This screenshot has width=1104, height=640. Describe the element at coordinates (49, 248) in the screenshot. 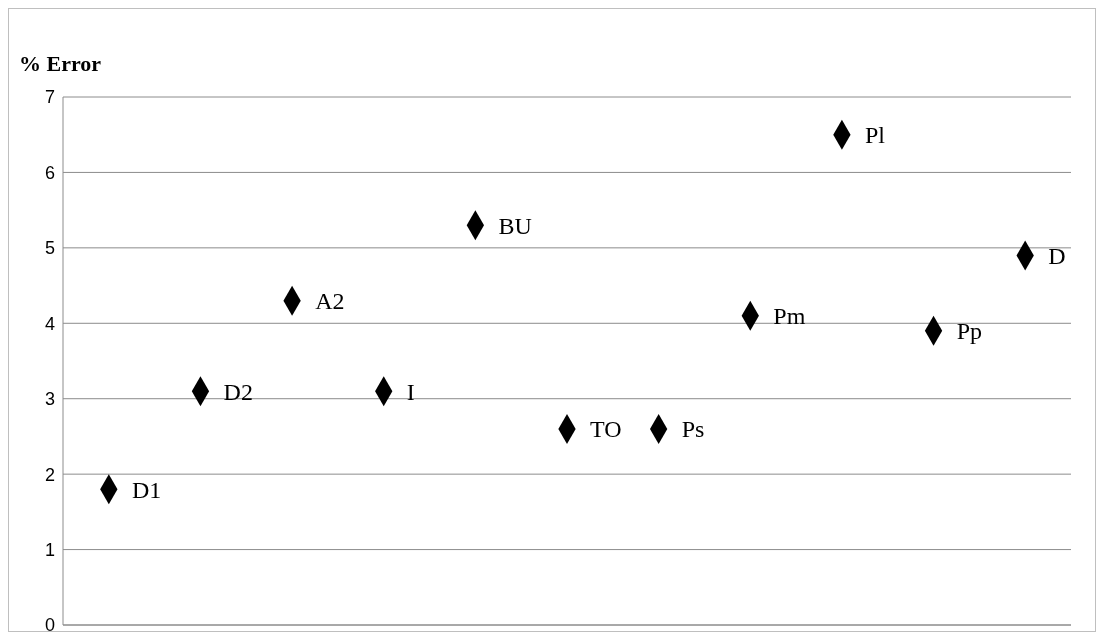

I see `y-tick-label: 5` at that location.